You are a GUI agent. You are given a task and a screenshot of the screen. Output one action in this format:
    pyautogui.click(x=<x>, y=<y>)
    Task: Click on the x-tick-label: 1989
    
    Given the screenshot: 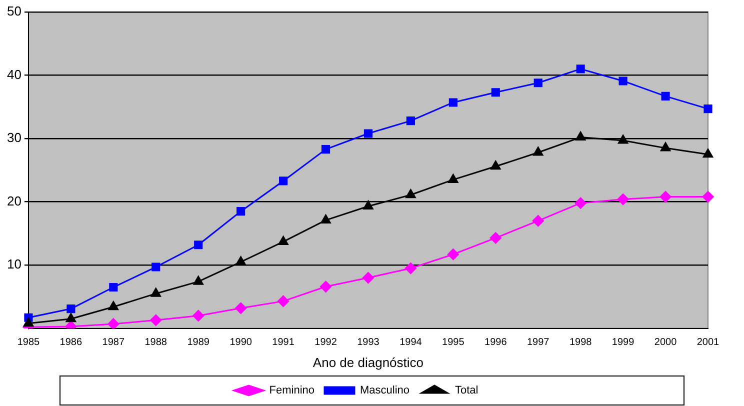 What is the action you would take?
    pyautogui.click(x=198, y=342)
    